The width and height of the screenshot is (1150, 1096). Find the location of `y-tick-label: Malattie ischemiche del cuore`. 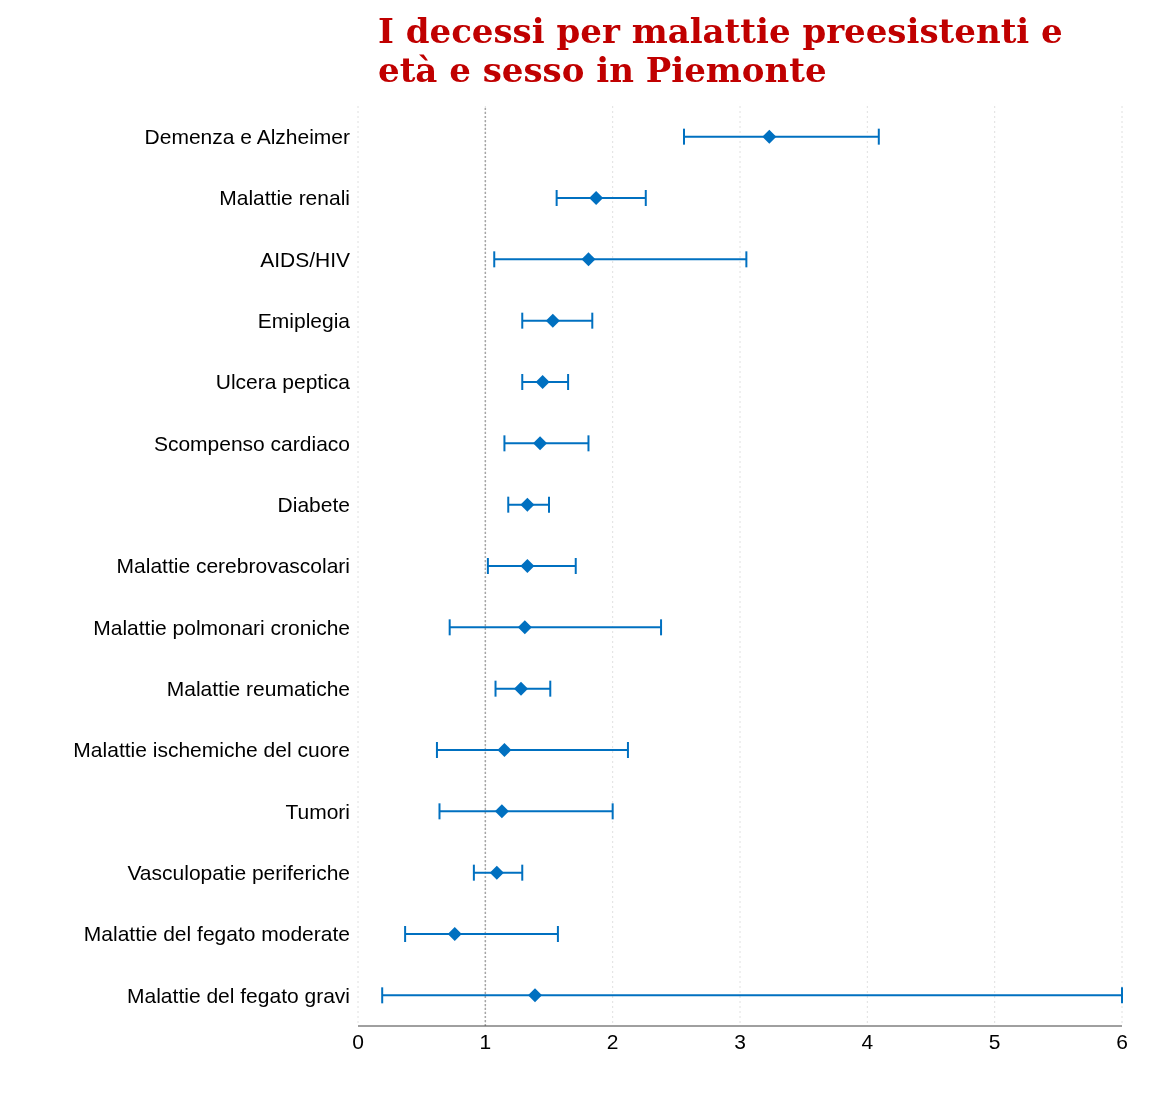

y-tick-label: Malattie ischemiche del cuore is located at coordinates (211, 750).